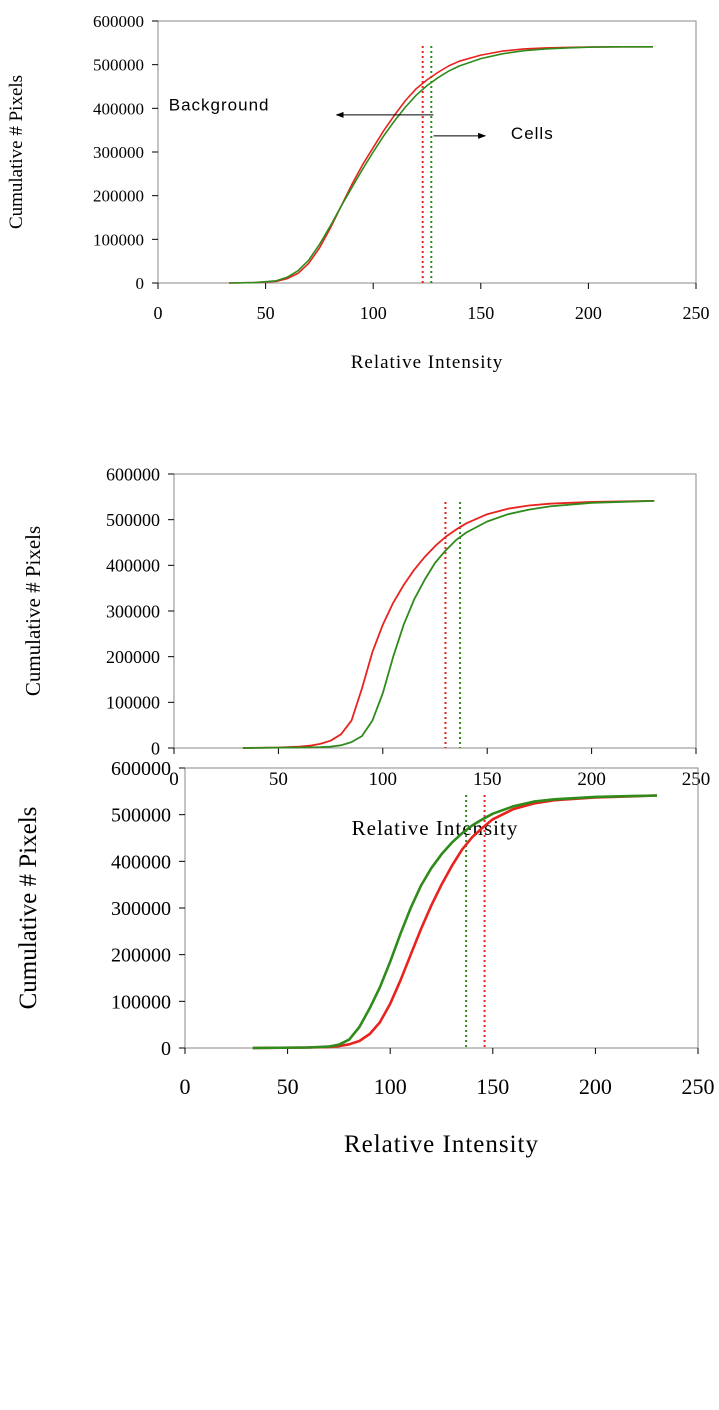 The width and height of the screenshot is (719, 1410). What do you see at coordinates (532, 133) in the screenshot?
I see `annotation-label: Cells` at bounding box center [532, 133].